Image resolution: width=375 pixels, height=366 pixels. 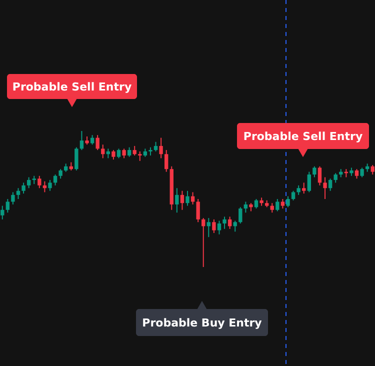 I want to click on text: Probable Sell Entry, so click(x=72, y=87).